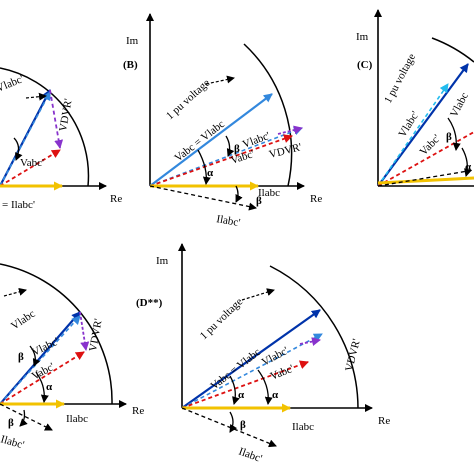 This screenshot has width=474, height=474. Describe the element at coordinates (365, 65) in the screenshot. I see `label-panel-c: (C)` at that location.